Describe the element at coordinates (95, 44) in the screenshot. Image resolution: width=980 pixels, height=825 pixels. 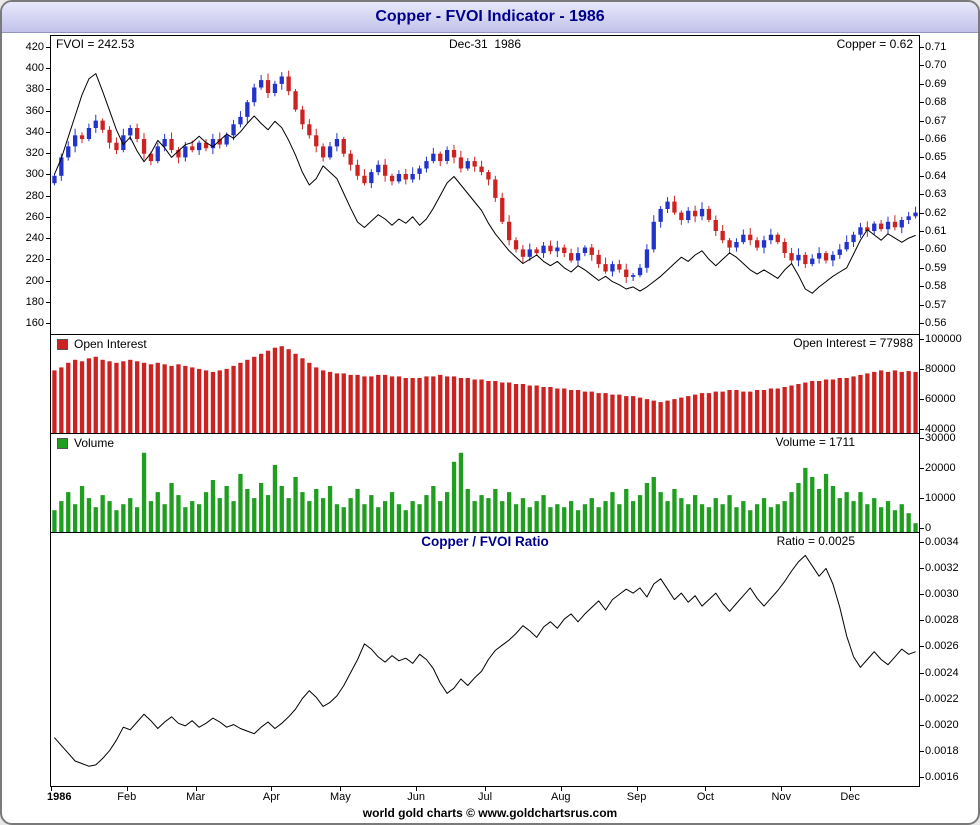
I see `fvoi-value-label: FVOI = 242.53` at that location.